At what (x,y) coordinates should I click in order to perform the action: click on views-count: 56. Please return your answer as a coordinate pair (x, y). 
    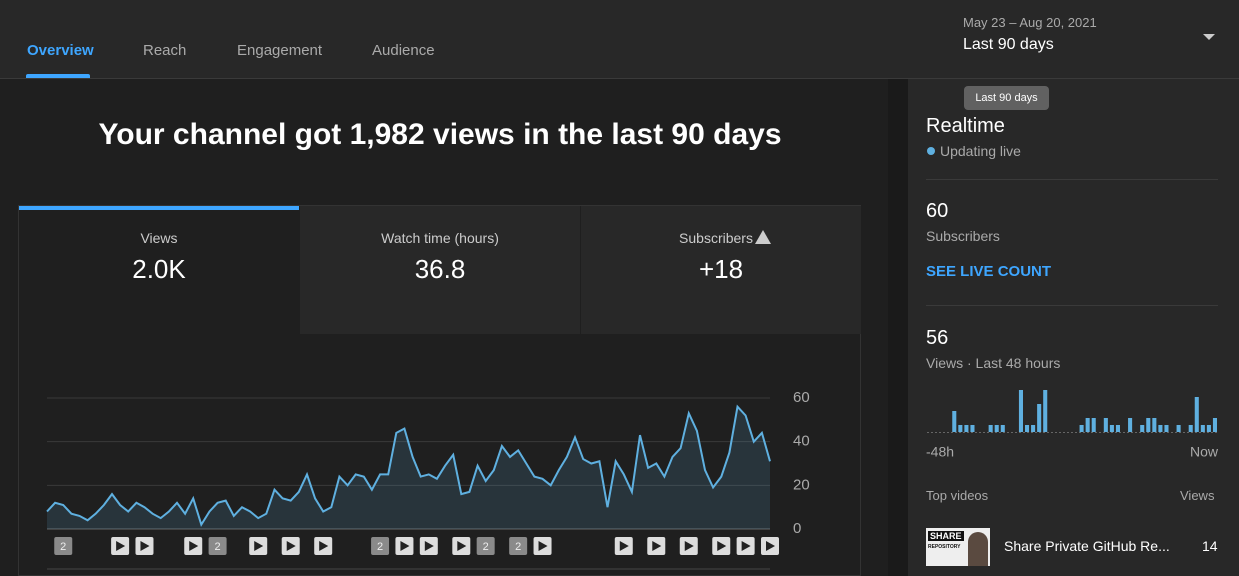
    Looking at the image, I should click on (937, 338).